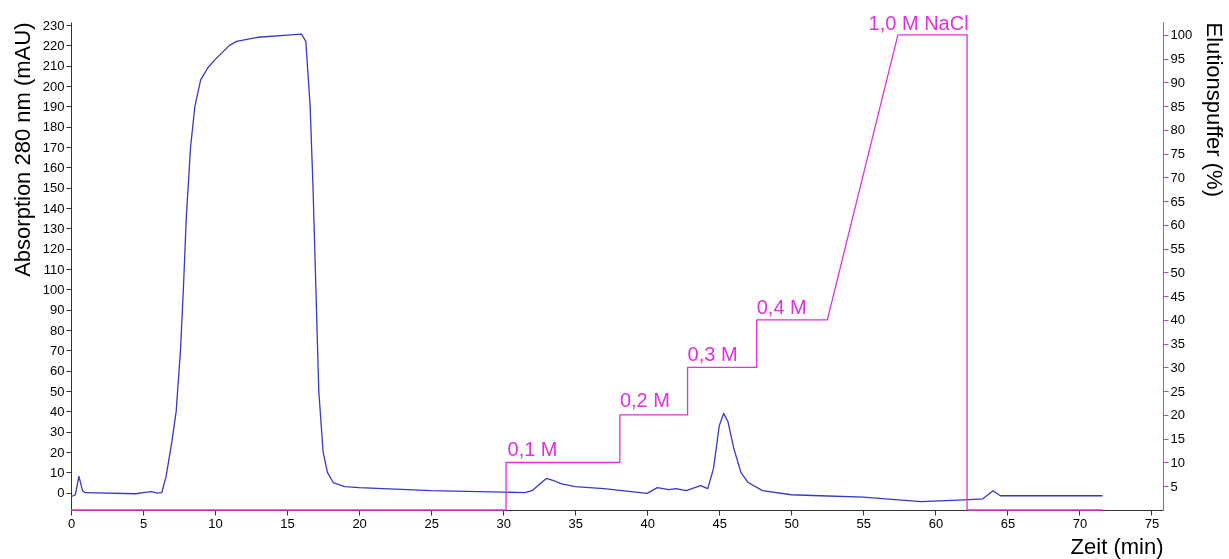  I want to click on y2-tick-label: 45, so click(1177, 296).